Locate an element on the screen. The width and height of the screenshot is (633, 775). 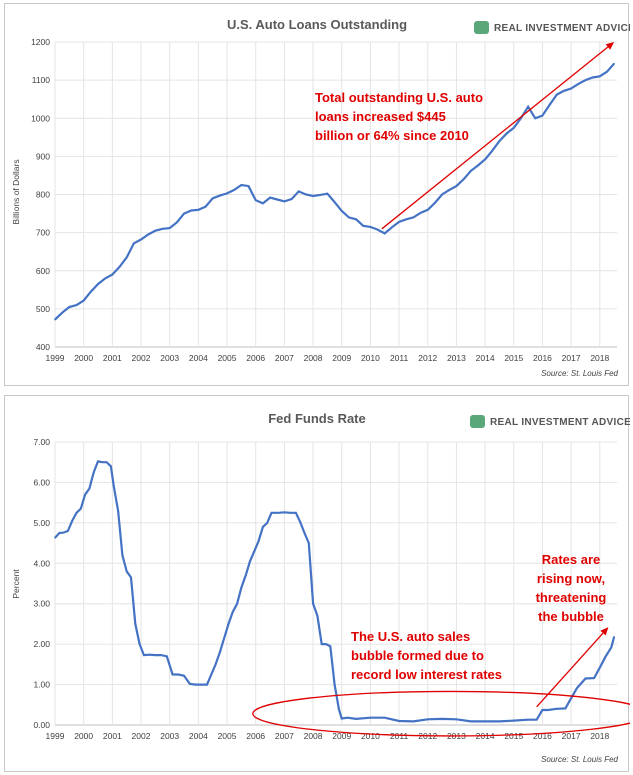
chat-bubble-icon is located at coordinates (477, 421).